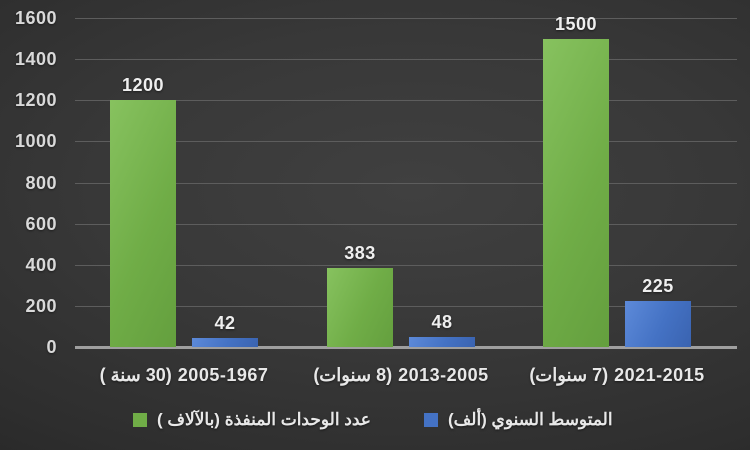 This screenshot has height=450, width=750. I want to click on bar-units-2015-2021, so click(576, 192).